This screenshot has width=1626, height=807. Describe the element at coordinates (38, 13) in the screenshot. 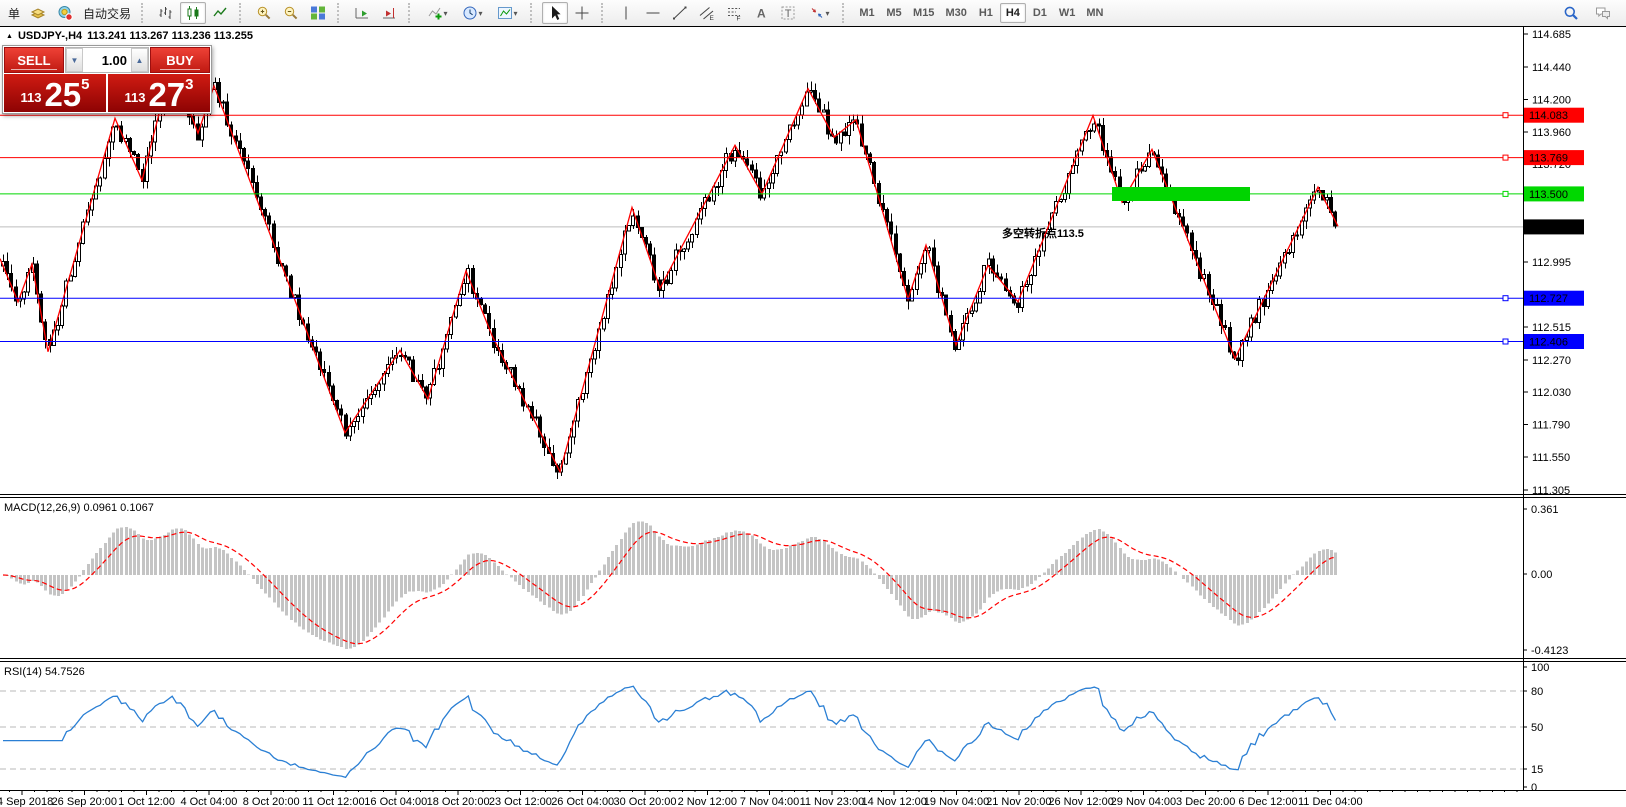

I see `new-order-button` at that location.